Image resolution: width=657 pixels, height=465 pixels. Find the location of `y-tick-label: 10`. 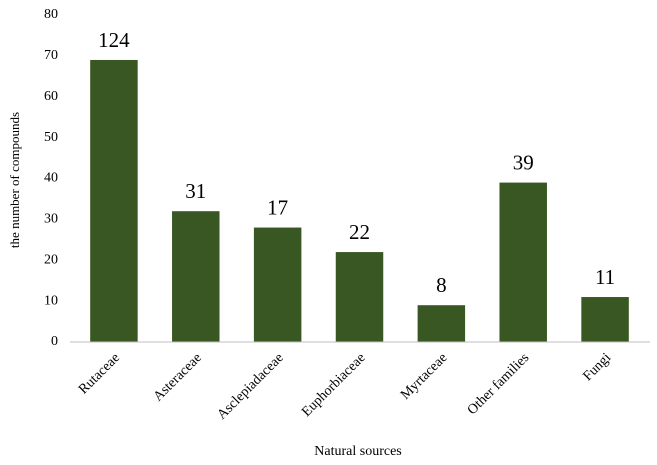

y-tick-label: 10 is located at coordinates (51, 300).